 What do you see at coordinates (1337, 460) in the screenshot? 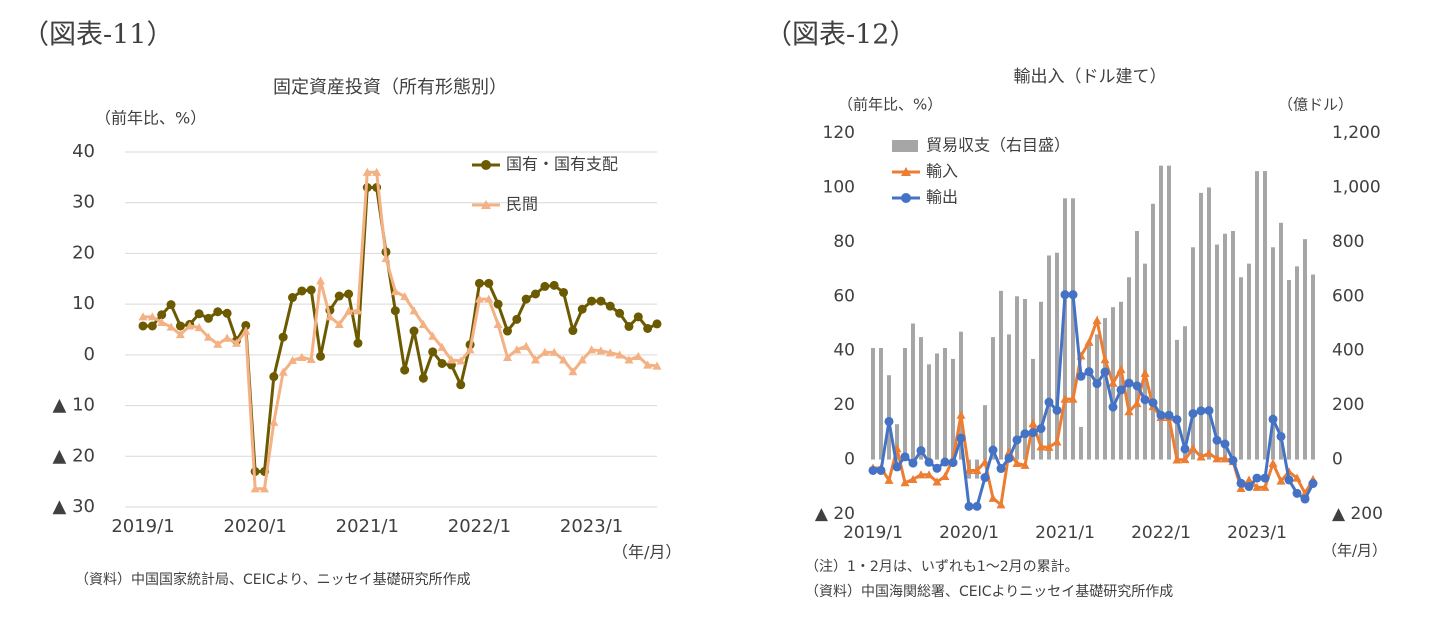
I see `y2-tick-label: 0` at bounding box center [1337, 460].